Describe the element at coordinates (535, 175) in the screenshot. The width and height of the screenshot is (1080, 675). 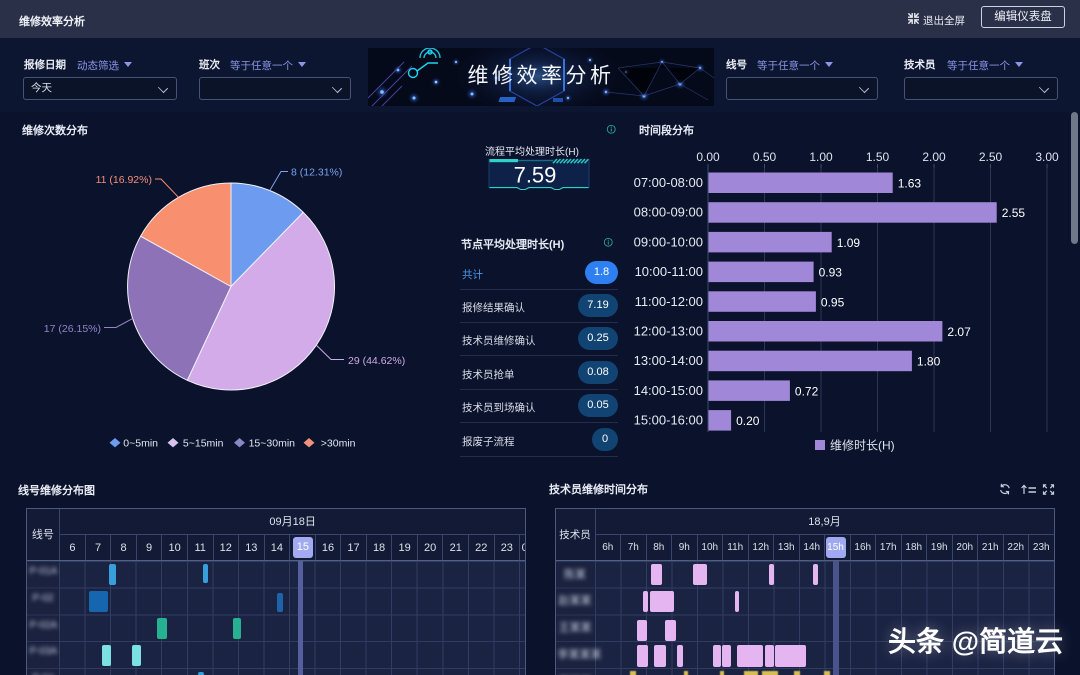
I see `svg-text: 7.59` at that location.